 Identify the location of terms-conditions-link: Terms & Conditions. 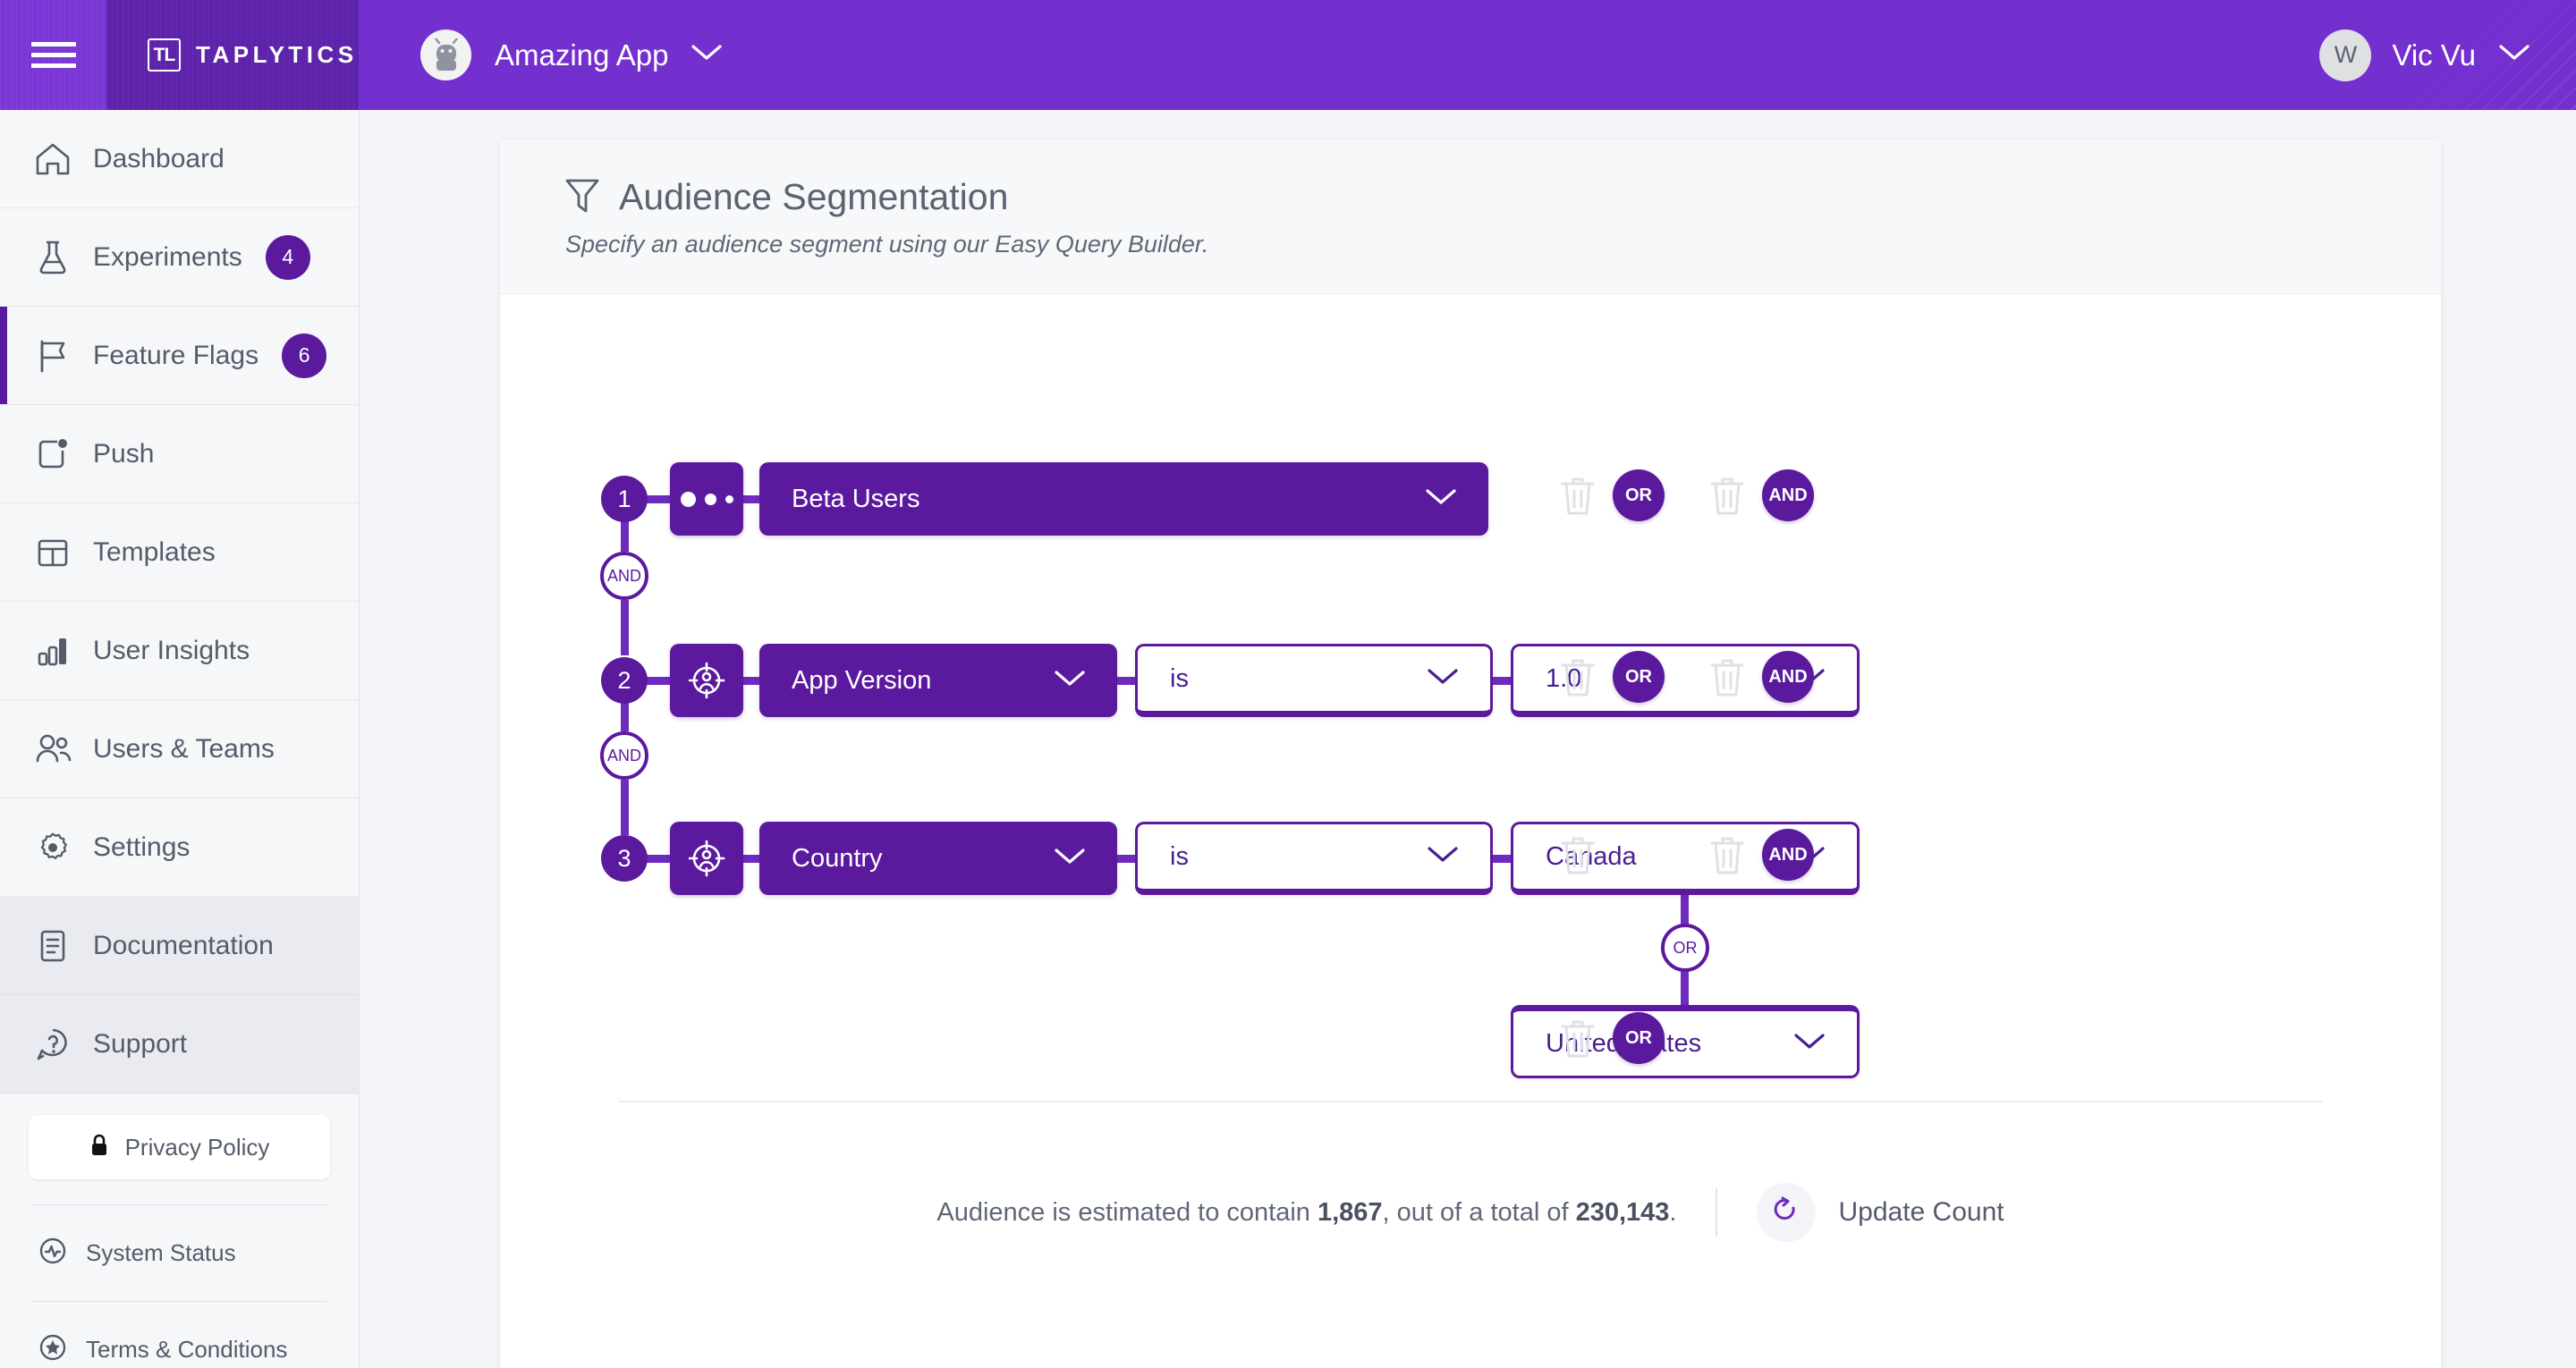
(179, 1348).